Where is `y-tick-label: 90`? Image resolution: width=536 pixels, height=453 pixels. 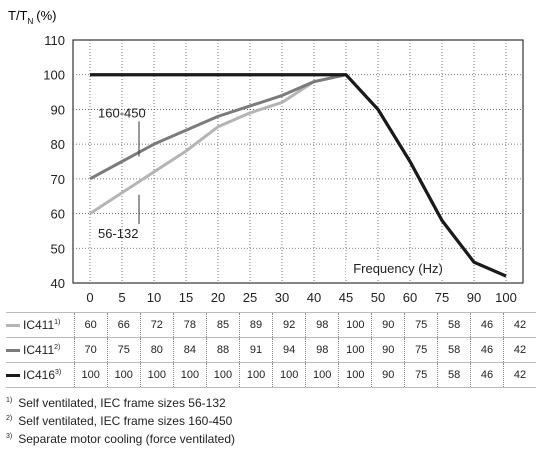 y-tick-label: 90 is located at coordinates (58, 109).